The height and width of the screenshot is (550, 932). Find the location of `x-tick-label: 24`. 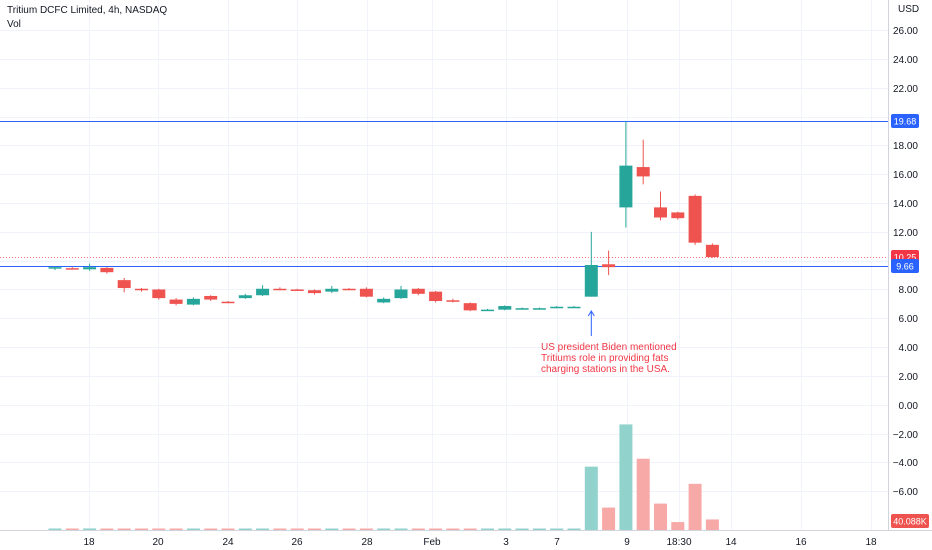

x-tick-label: 24 is located at coordinates (228, 542).